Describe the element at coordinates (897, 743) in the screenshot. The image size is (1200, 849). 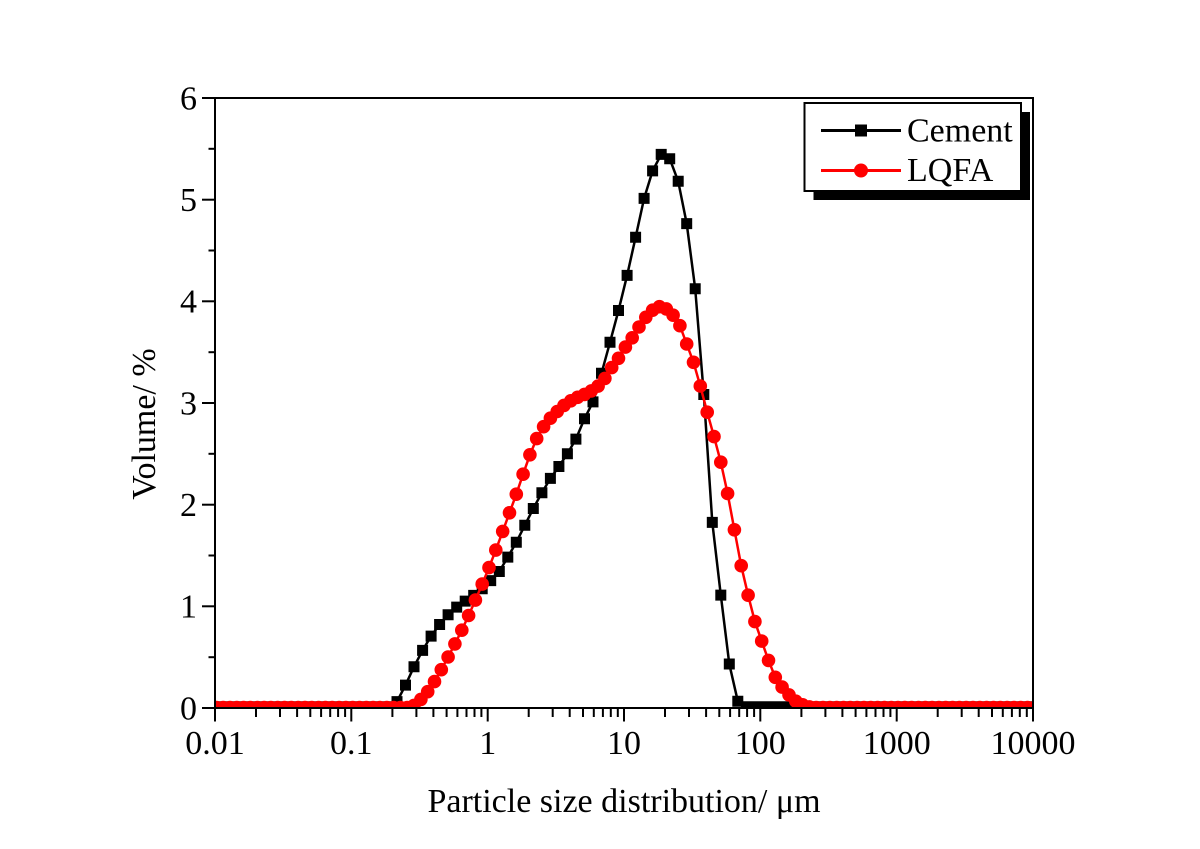
I see `svg-text: 1000` at that location.